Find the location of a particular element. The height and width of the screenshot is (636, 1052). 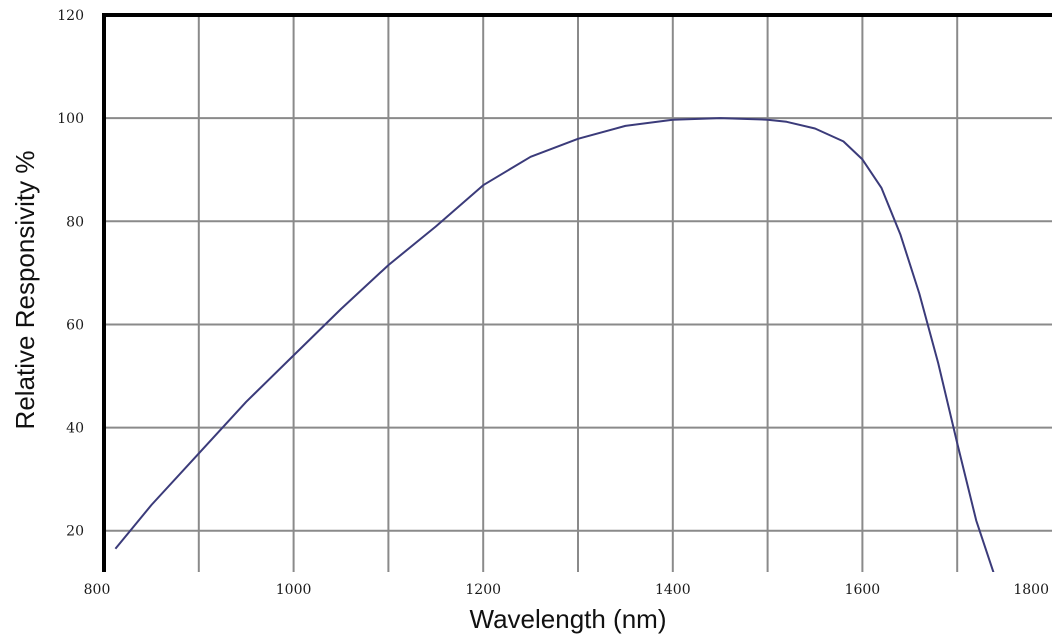

x-tick-label-1000: 1000 is located at coordinates (294, 590).